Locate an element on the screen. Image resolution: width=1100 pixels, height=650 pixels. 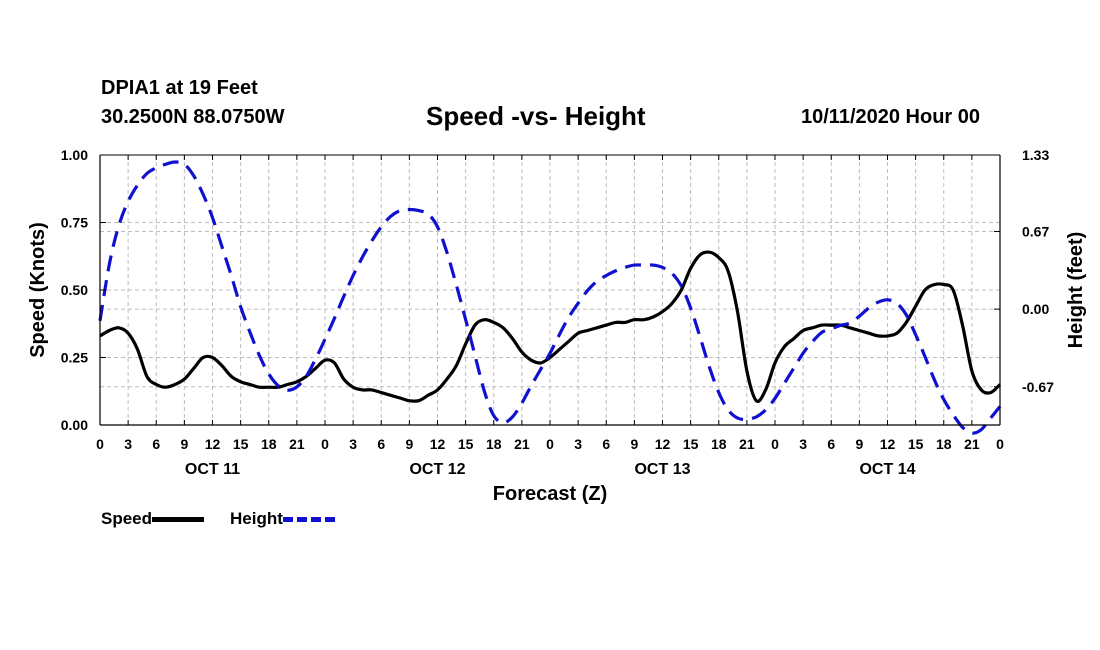
y2-tick-label: 1.33 is located at coordinates (1035, 155).